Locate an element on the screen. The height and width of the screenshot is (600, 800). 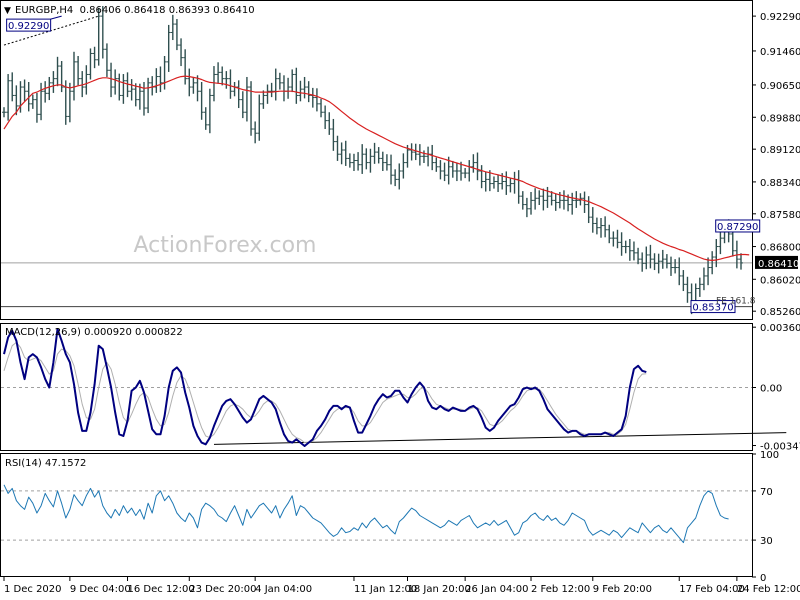
macd-panel-title: MACD(12,26,9) 0.000920 0.000822 is located at coordinates (94, 332).